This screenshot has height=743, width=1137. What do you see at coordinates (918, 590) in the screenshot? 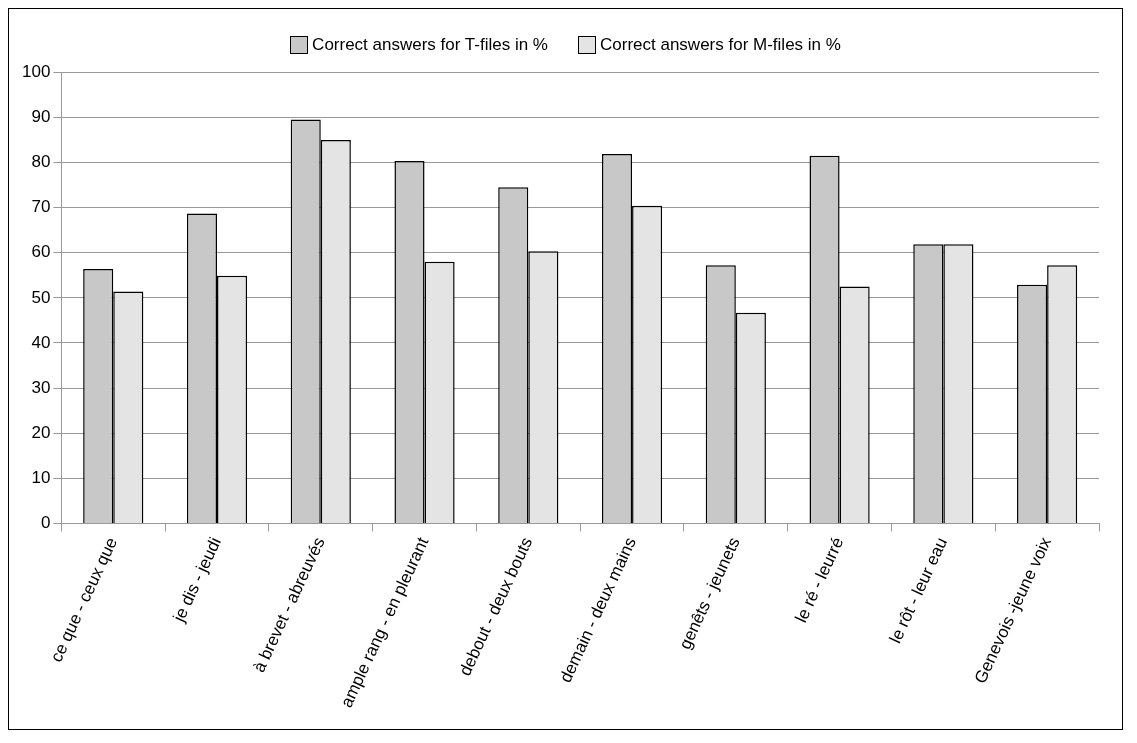
I see `x-tick-label: le rôt - leur eau` at bounding box center [918, 590].